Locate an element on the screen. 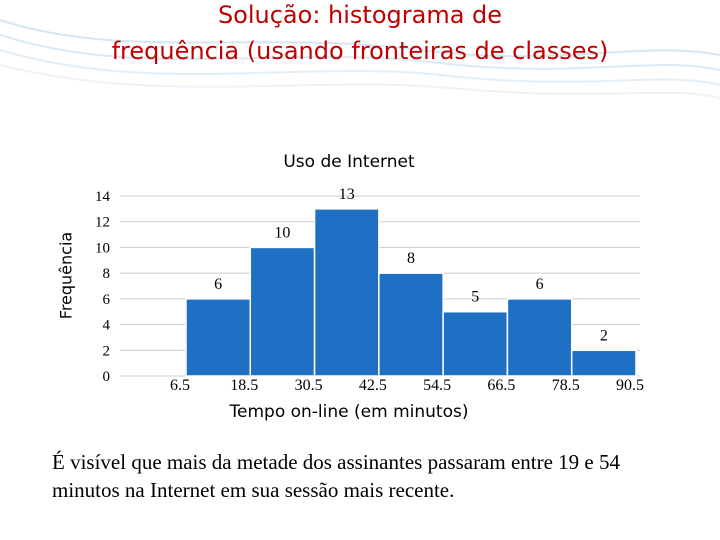 This screenshot has height=540, width=720. y-tick-label: 14 is located at coordinates (103, 197).